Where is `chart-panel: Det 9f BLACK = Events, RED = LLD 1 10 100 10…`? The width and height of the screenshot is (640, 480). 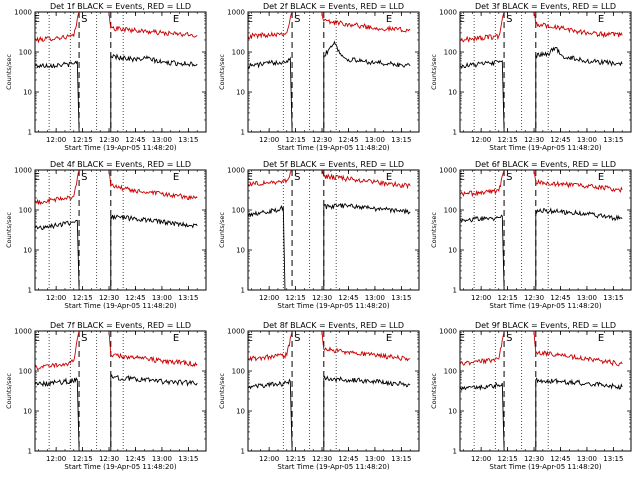 chart-panel: Det 9f BLACK = Events, RED = LLD 1 10 100 10… is located at coordinates (531, 396).